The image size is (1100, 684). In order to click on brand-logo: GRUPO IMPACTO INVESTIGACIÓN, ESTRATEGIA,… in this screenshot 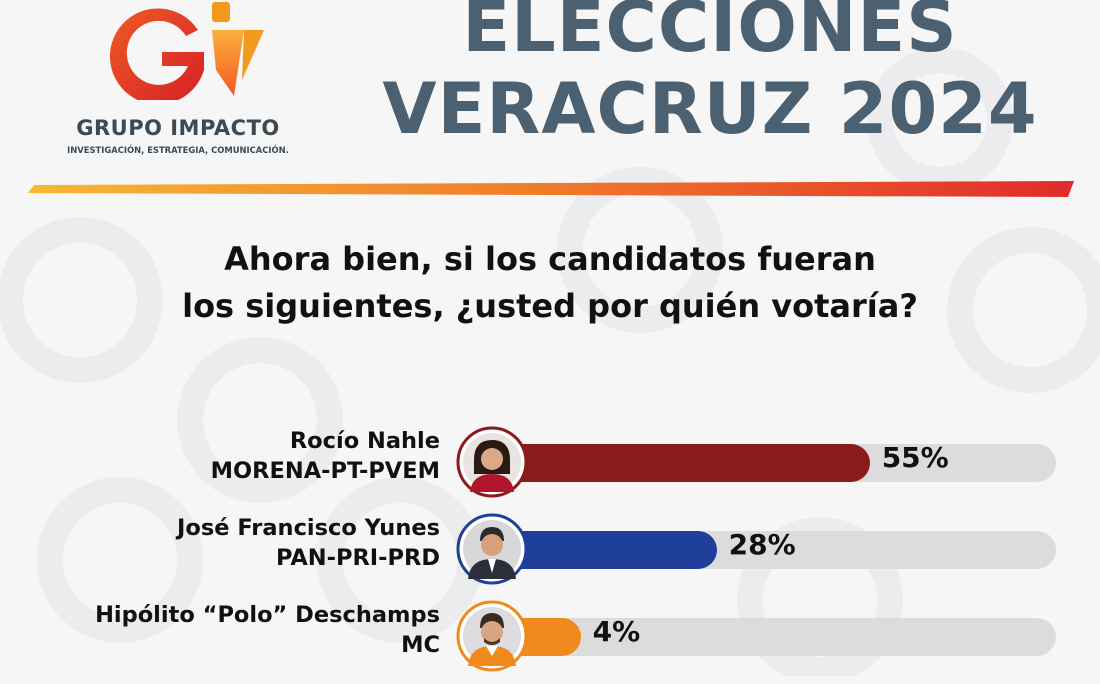, I will do `click(185, 80)`.